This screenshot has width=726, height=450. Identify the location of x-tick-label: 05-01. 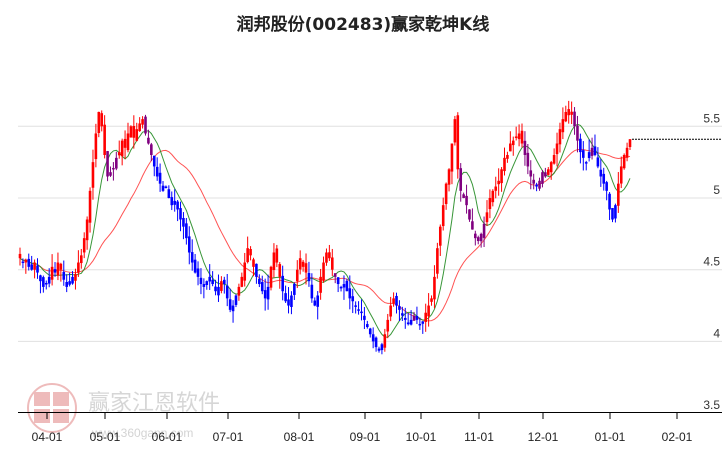
(105, 437).